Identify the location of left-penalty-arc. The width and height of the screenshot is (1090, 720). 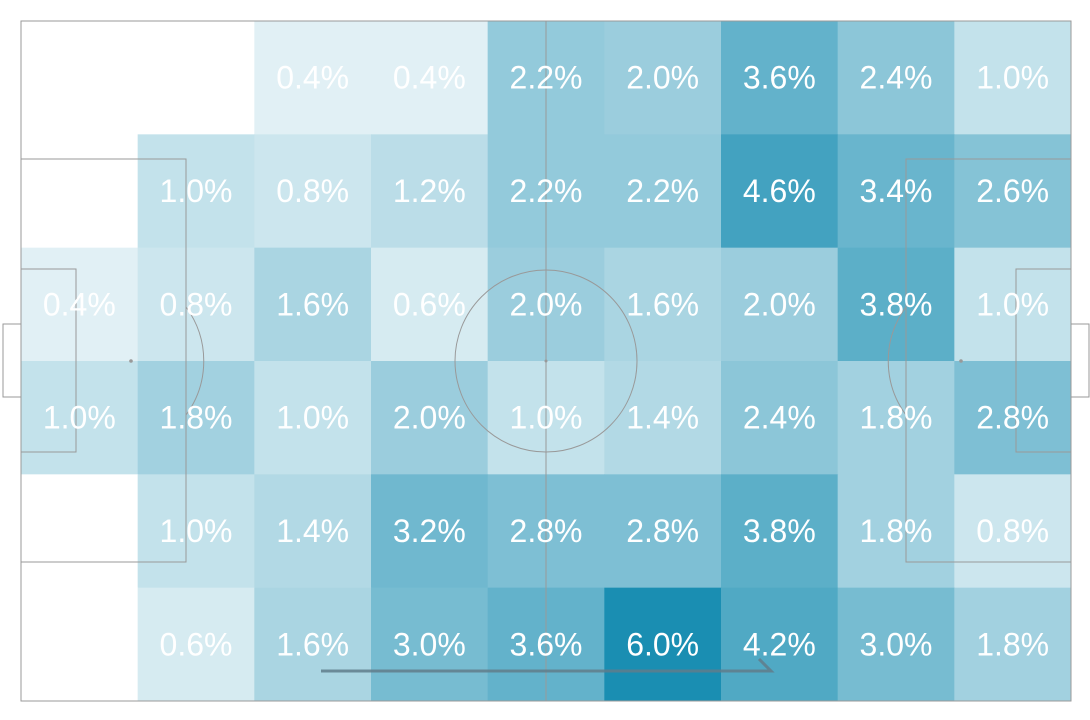
(195, 361).